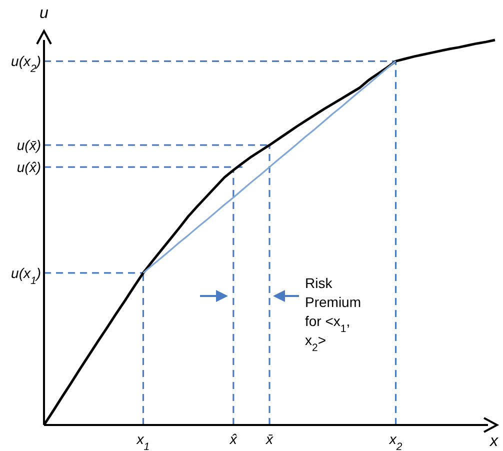 This screenshot has height=451, width=503. I want to click on ref-line-label: u(x$_{2}$), so click(26, 64).